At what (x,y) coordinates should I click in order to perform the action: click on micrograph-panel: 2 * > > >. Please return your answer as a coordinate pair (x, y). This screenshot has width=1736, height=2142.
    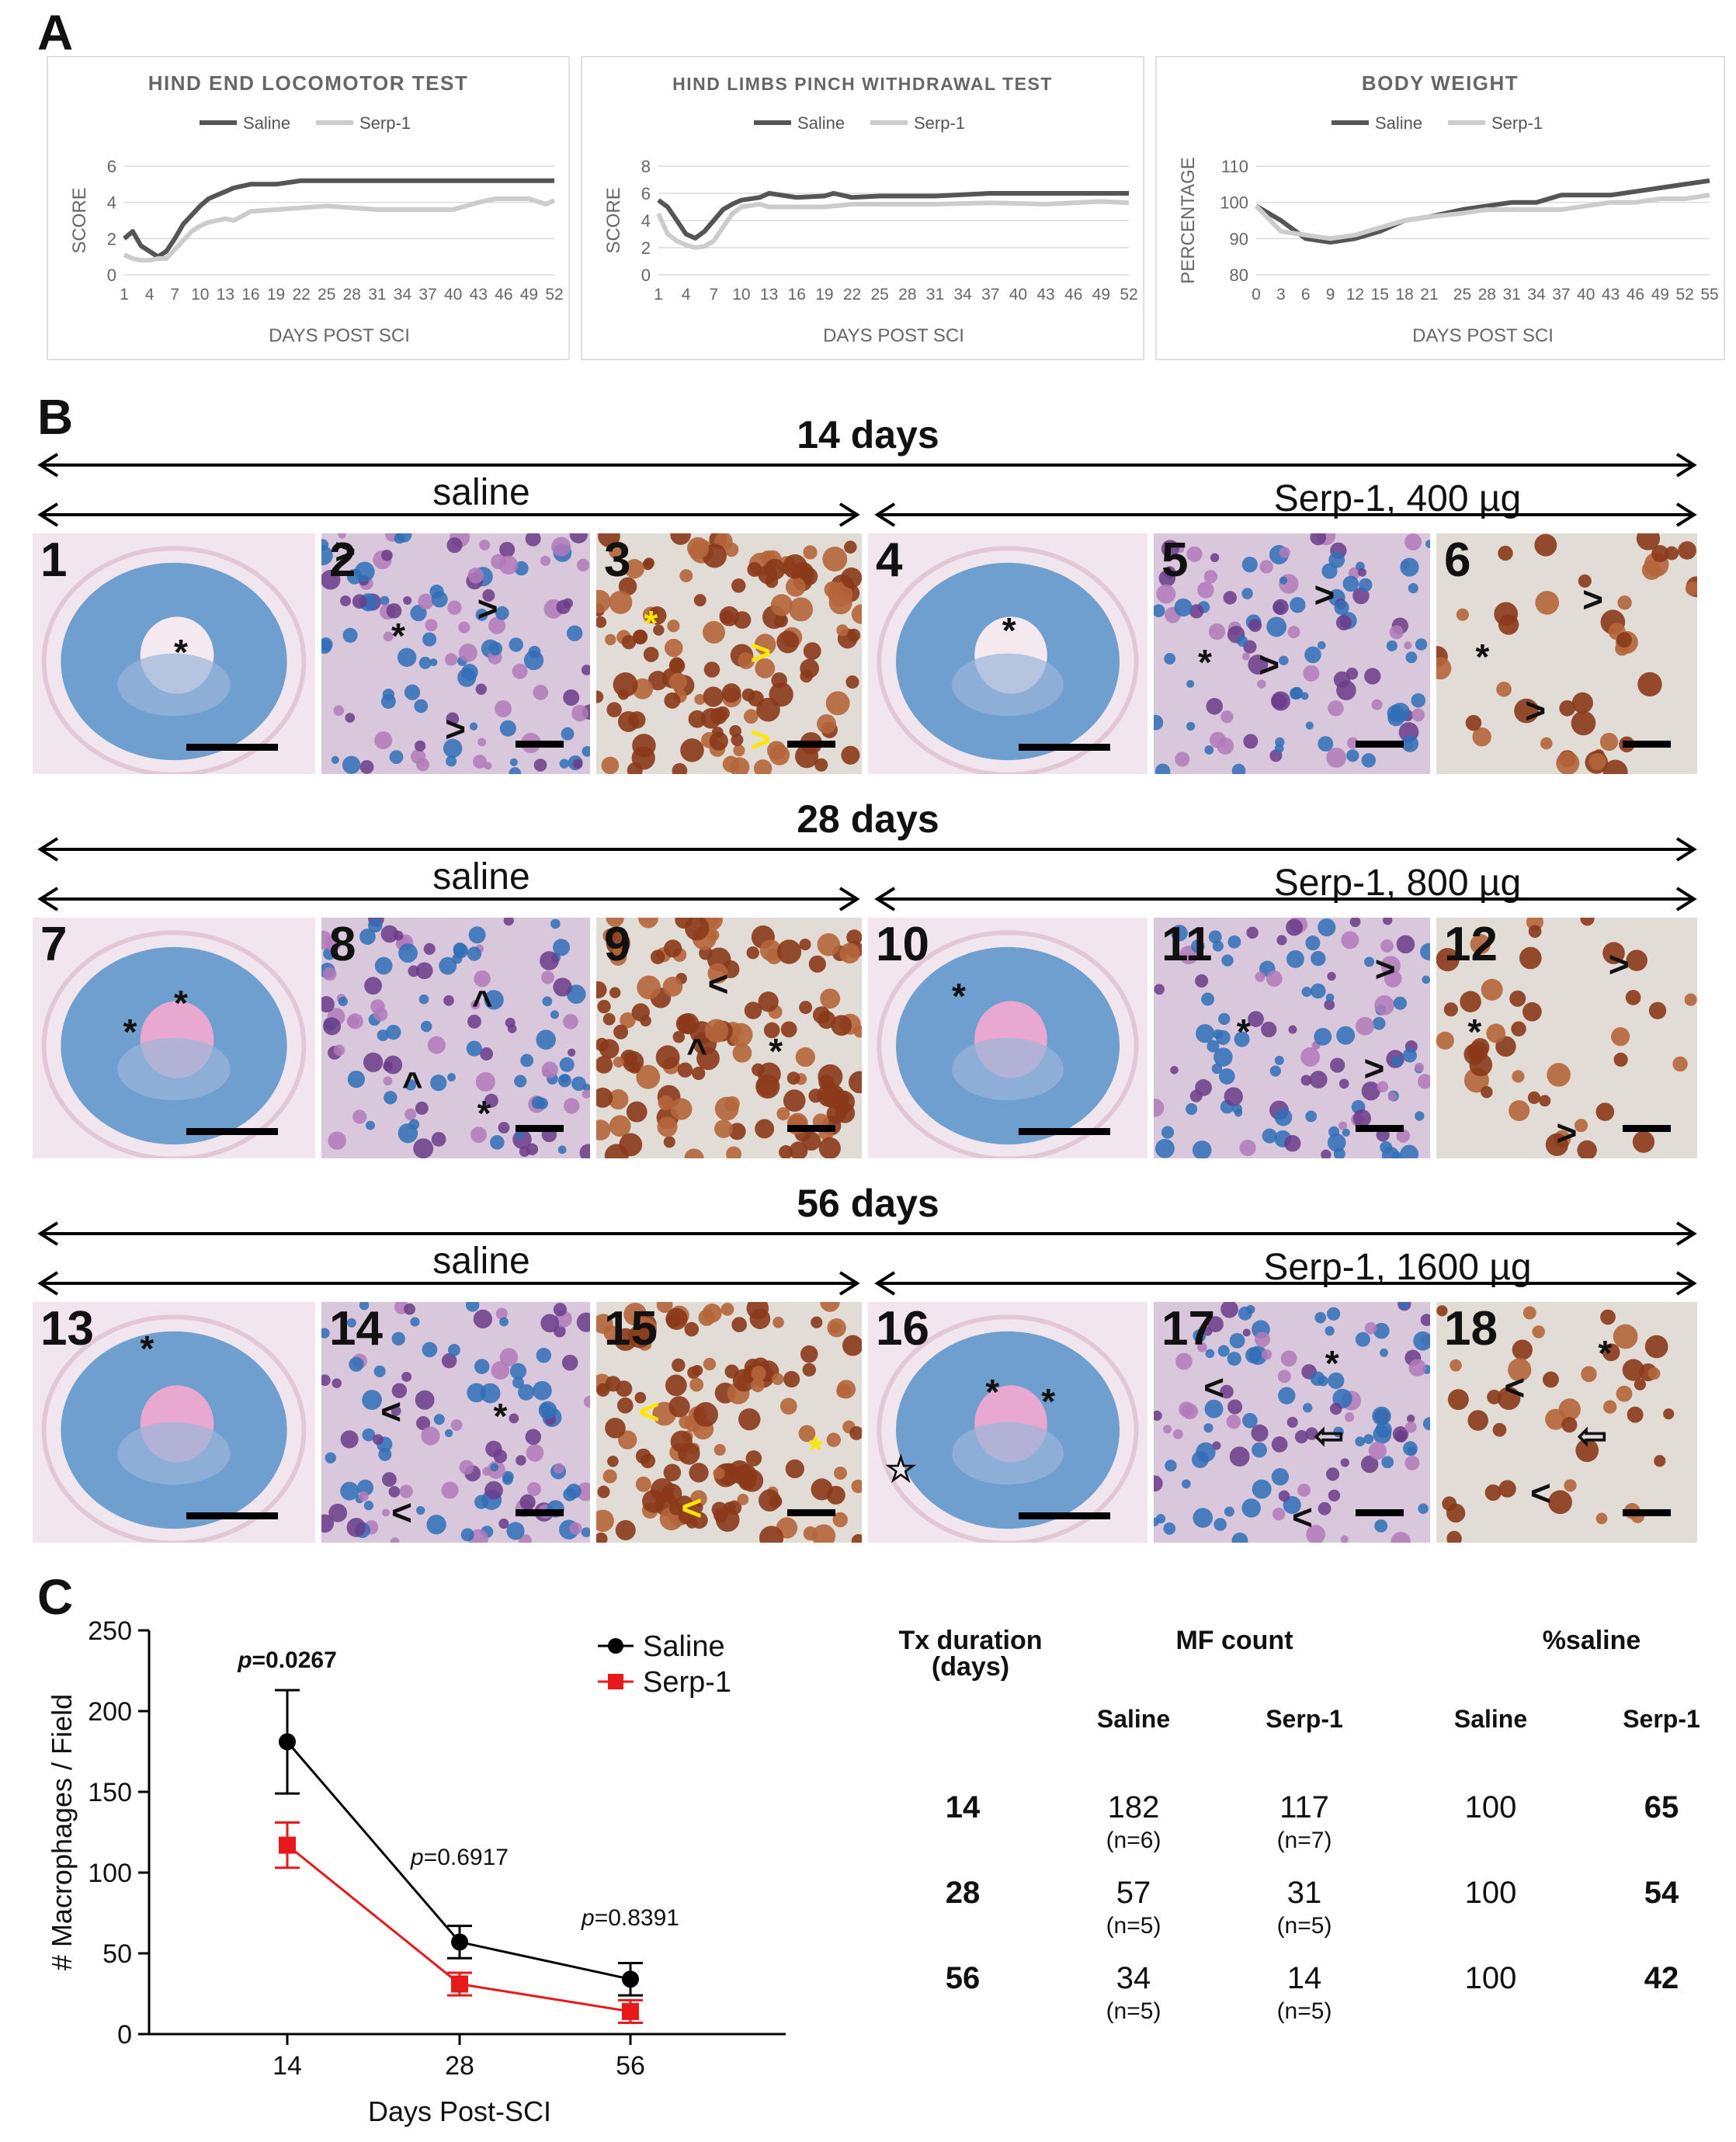
    Looking at the image, I should click on (455, 654).